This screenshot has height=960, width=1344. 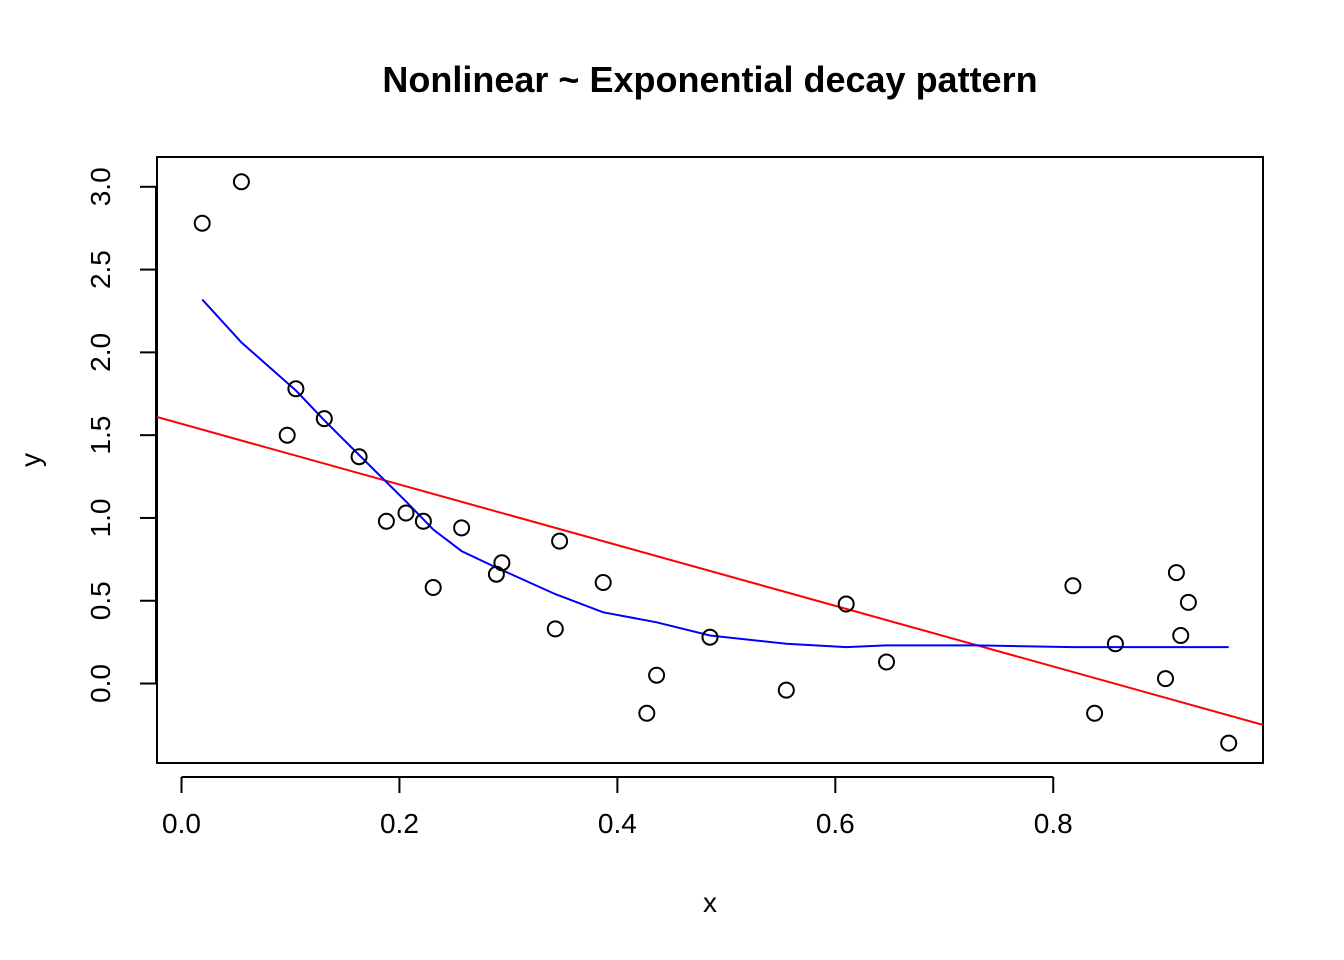 What do you see at coordinates (100, 600) in the screenshot?
I see `y-tick-label: 0.5` at bounding box center [100, 600].